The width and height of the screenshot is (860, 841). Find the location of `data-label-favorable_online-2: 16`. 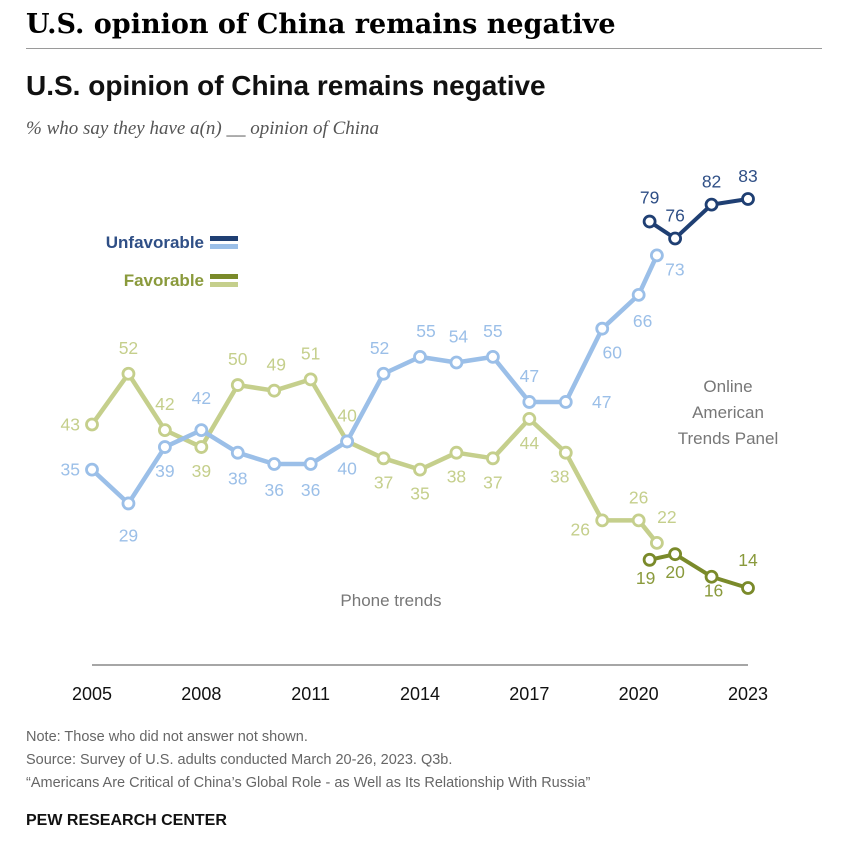

data-label-favorable_online-2: 16 is located at coordinates (713, 591).